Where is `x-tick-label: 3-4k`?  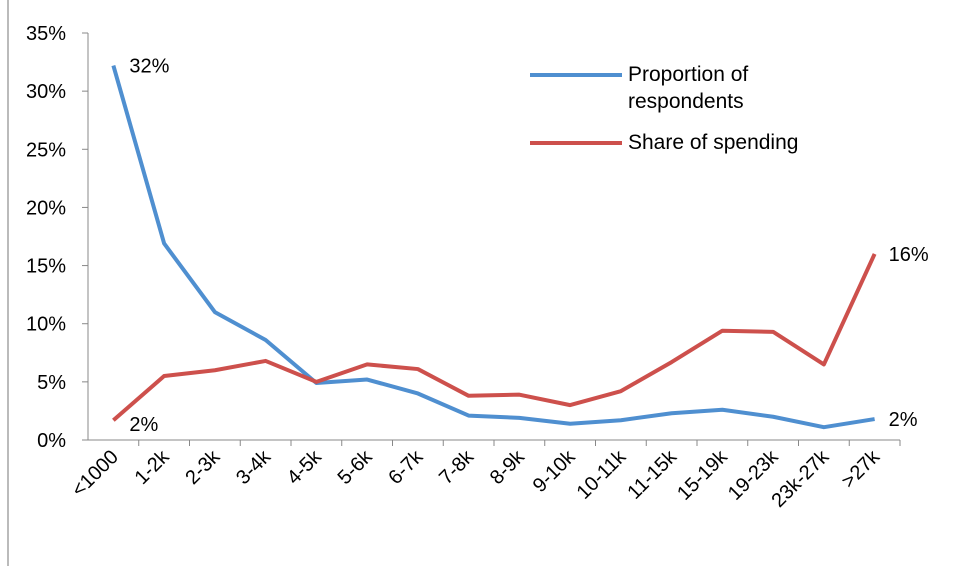
x-tick-label: 3-4k is located at coordinates (254, 467).